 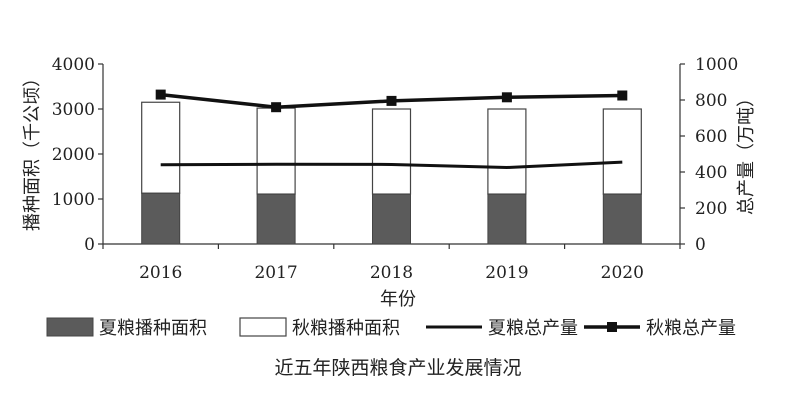 I want to click on y-tick-label-right: 1000, so click(x=716, y=65).